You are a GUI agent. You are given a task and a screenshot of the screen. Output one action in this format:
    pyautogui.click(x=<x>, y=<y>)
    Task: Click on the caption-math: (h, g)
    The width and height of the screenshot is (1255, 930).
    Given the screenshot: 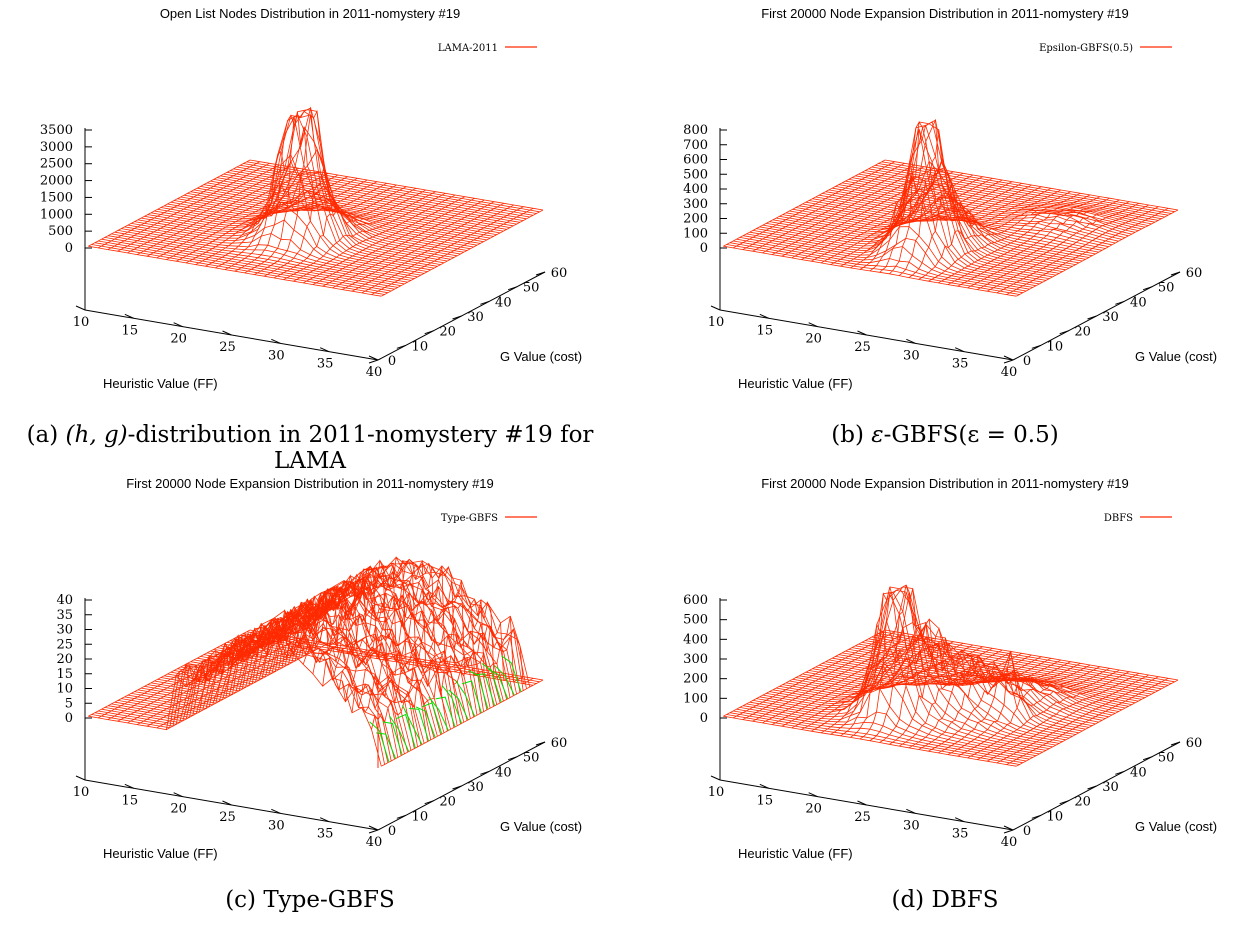 What is the action you would take?
    pyautogui.click(x=96, y=435)
    